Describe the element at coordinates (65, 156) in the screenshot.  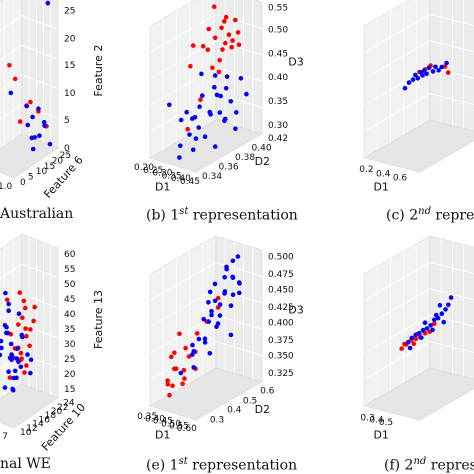
I see `y-tick-label: 25` at that location.